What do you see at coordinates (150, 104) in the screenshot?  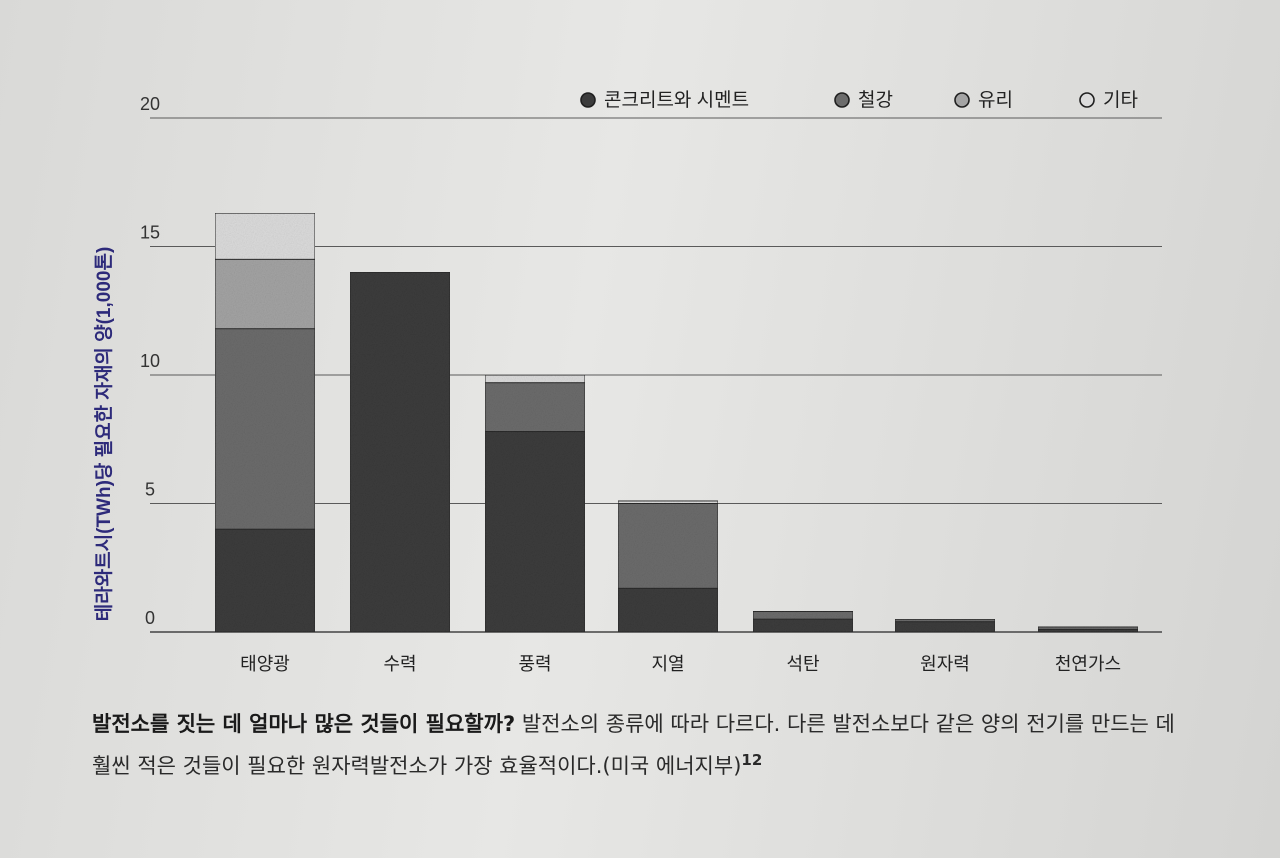 I see `y-tick-label: 20` at bounding box center [150, 104].